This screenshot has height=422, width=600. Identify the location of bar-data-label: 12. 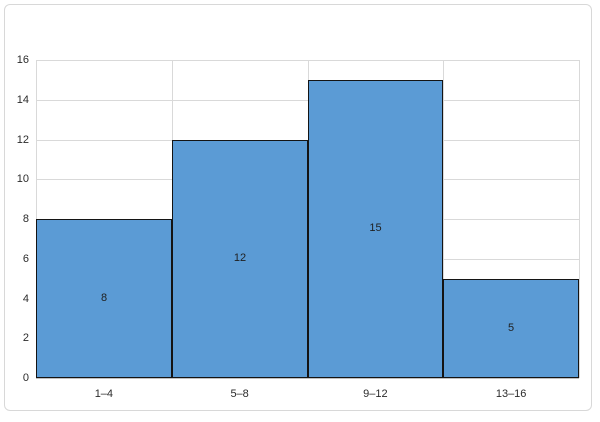
(240, 258).